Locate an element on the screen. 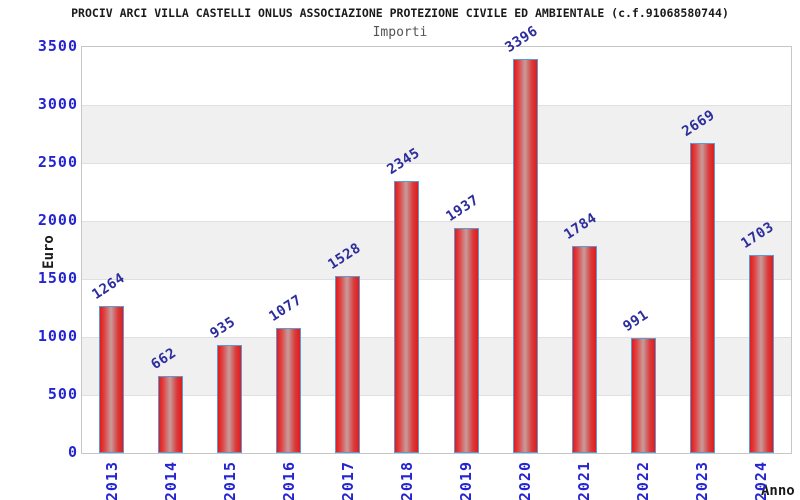 The width and height of the screenshot is (800, 500). bar-value-label: 1077 is located at coordinates (285, 309).